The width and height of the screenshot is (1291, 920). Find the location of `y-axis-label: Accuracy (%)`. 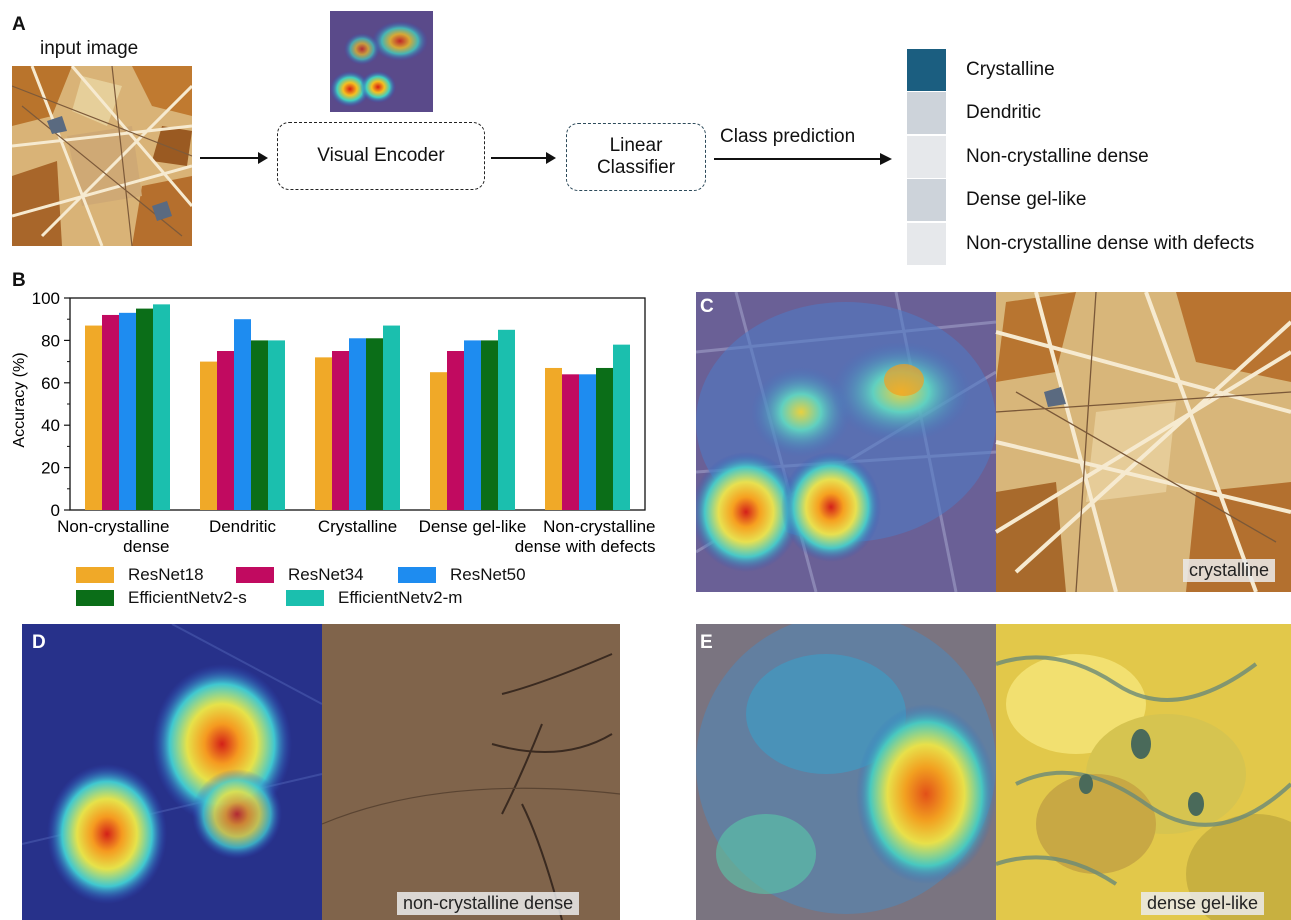

y-axis-label: Accuracy (%) is located at coordinates (19, 399).